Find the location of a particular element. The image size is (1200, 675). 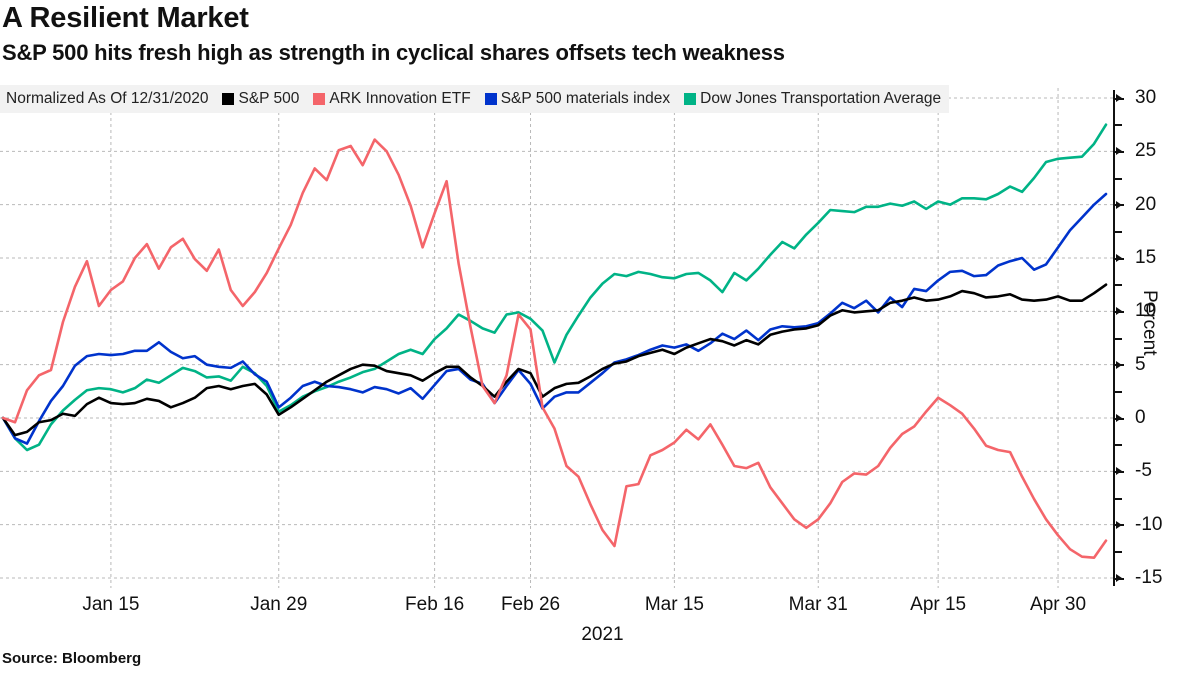

legend-item: S&P 500 is located at coordinates (260, 99).